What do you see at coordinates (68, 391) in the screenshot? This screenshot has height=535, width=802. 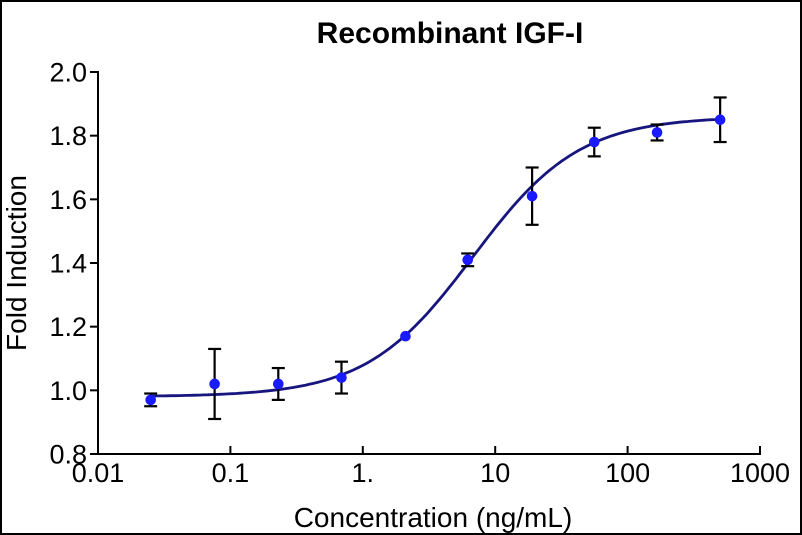 I see `y-tick-label: 1.0` at bounding box center [68, 391].